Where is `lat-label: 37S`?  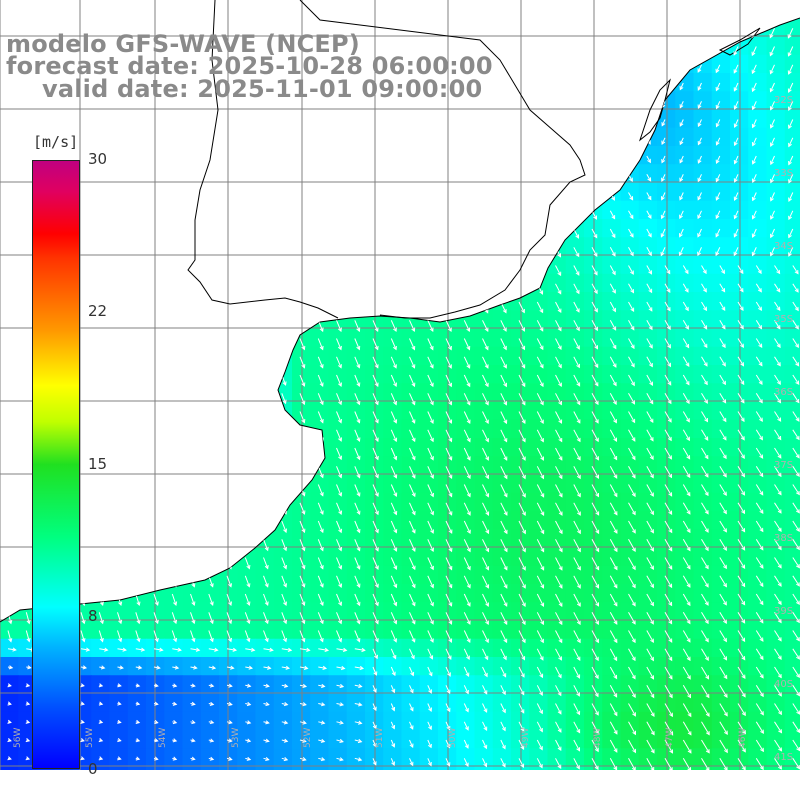
lat-label: 37S is located at coordinates (783, 465).